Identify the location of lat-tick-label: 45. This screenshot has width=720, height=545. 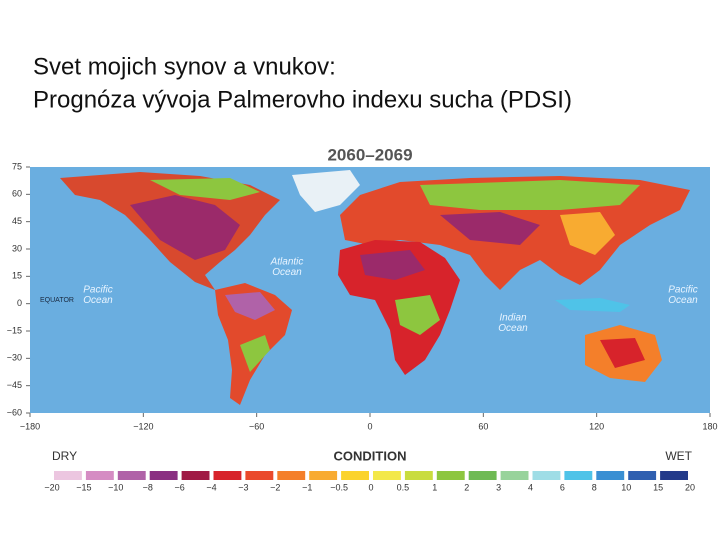
(17, 221).